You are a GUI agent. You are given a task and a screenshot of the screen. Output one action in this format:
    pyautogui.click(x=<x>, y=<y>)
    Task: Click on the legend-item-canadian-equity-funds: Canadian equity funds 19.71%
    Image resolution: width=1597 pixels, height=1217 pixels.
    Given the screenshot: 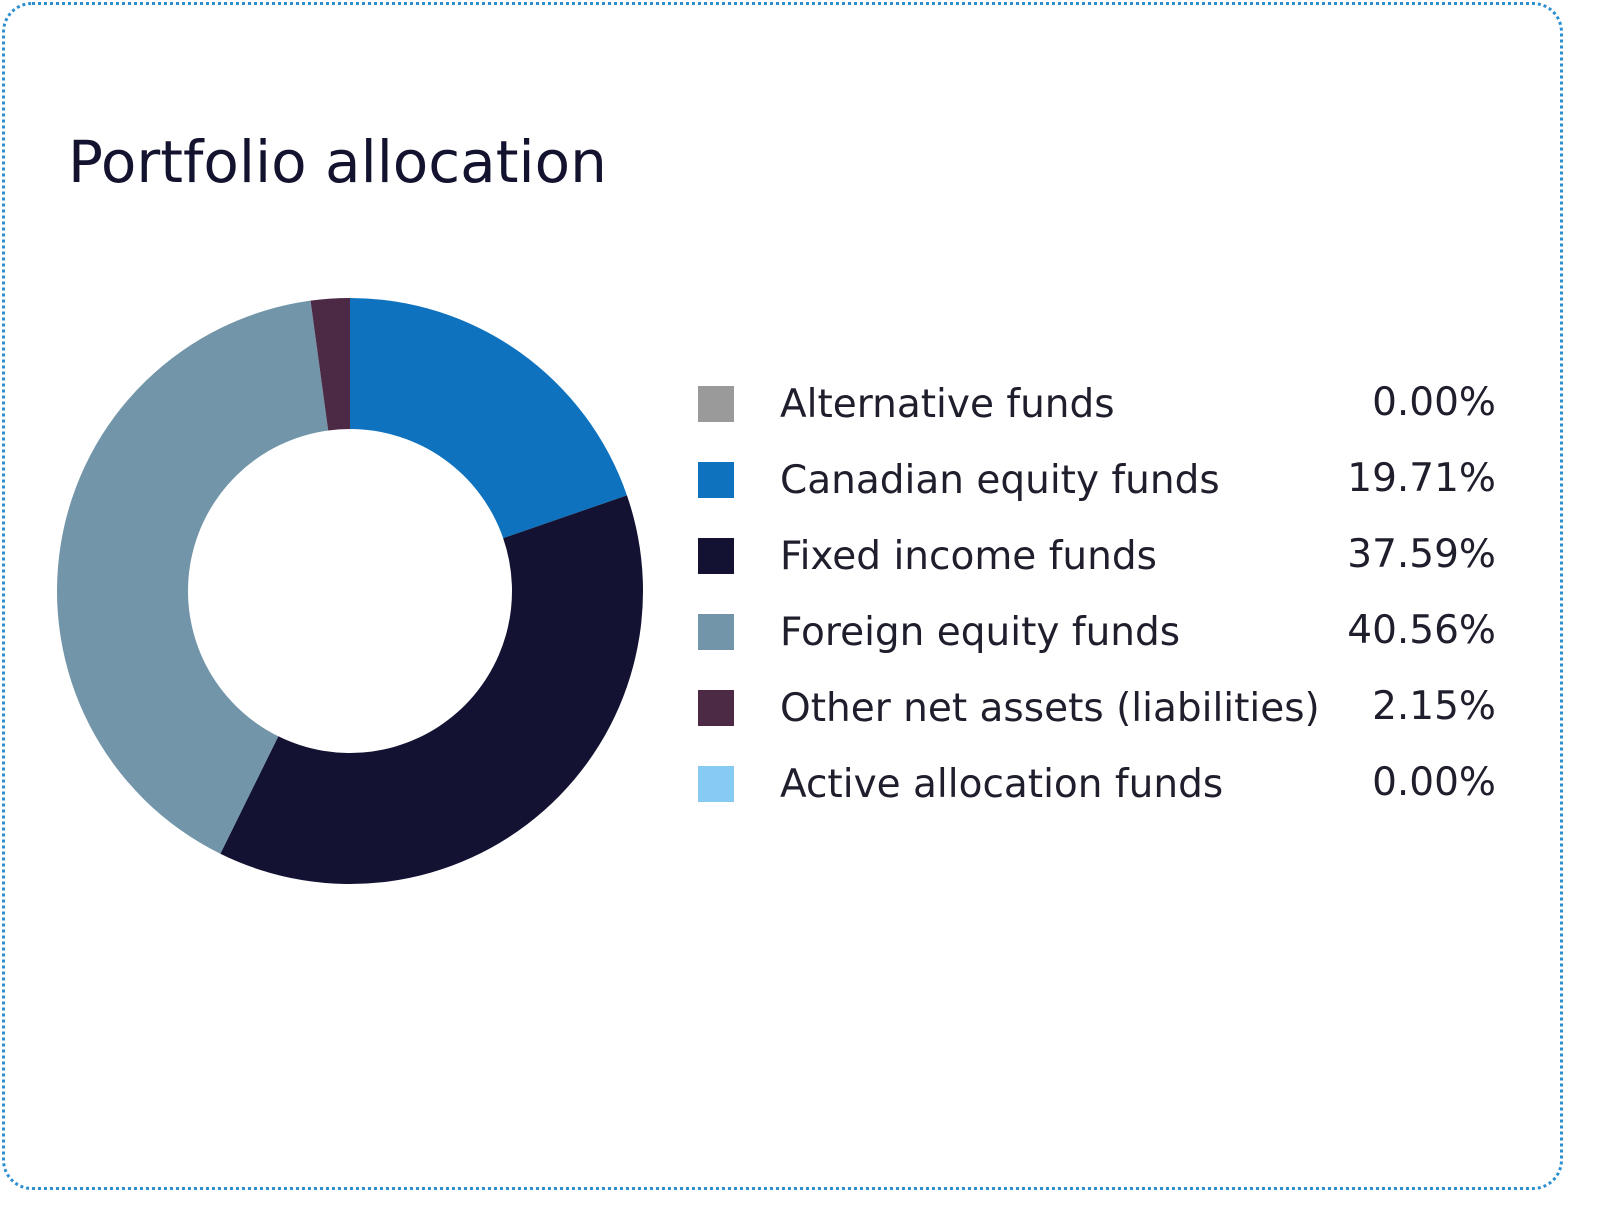 What is the action you would take?
    pyautogui.click(x=1098, y=480)
    